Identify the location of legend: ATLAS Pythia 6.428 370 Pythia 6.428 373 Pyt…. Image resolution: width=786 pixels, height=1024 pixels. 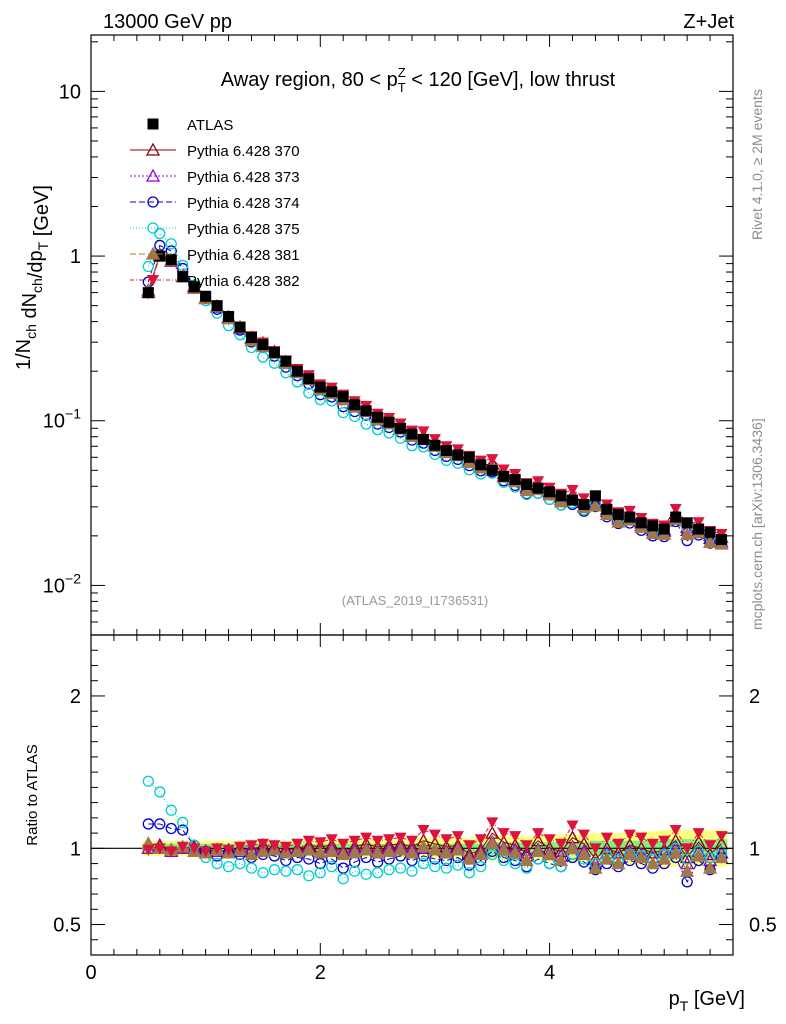
(215, 203).